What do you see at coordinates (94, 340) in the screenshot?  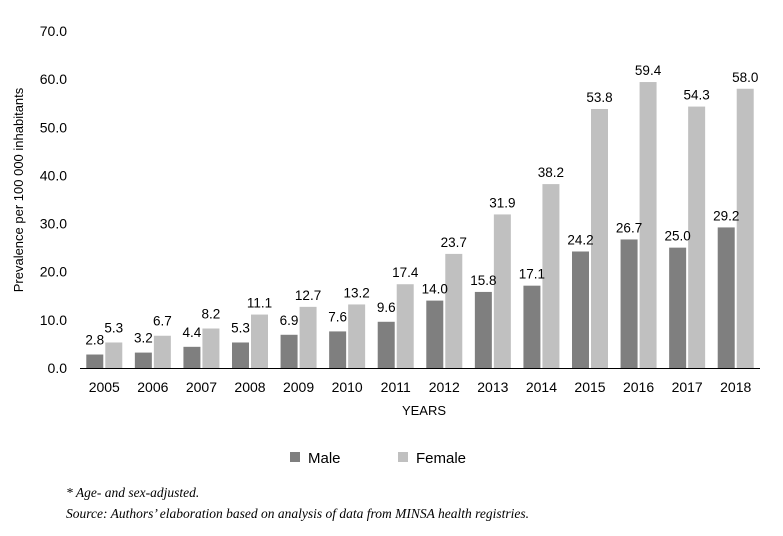 I see `data-label-male-2005: 2.8` at bounding box center [94, 340].